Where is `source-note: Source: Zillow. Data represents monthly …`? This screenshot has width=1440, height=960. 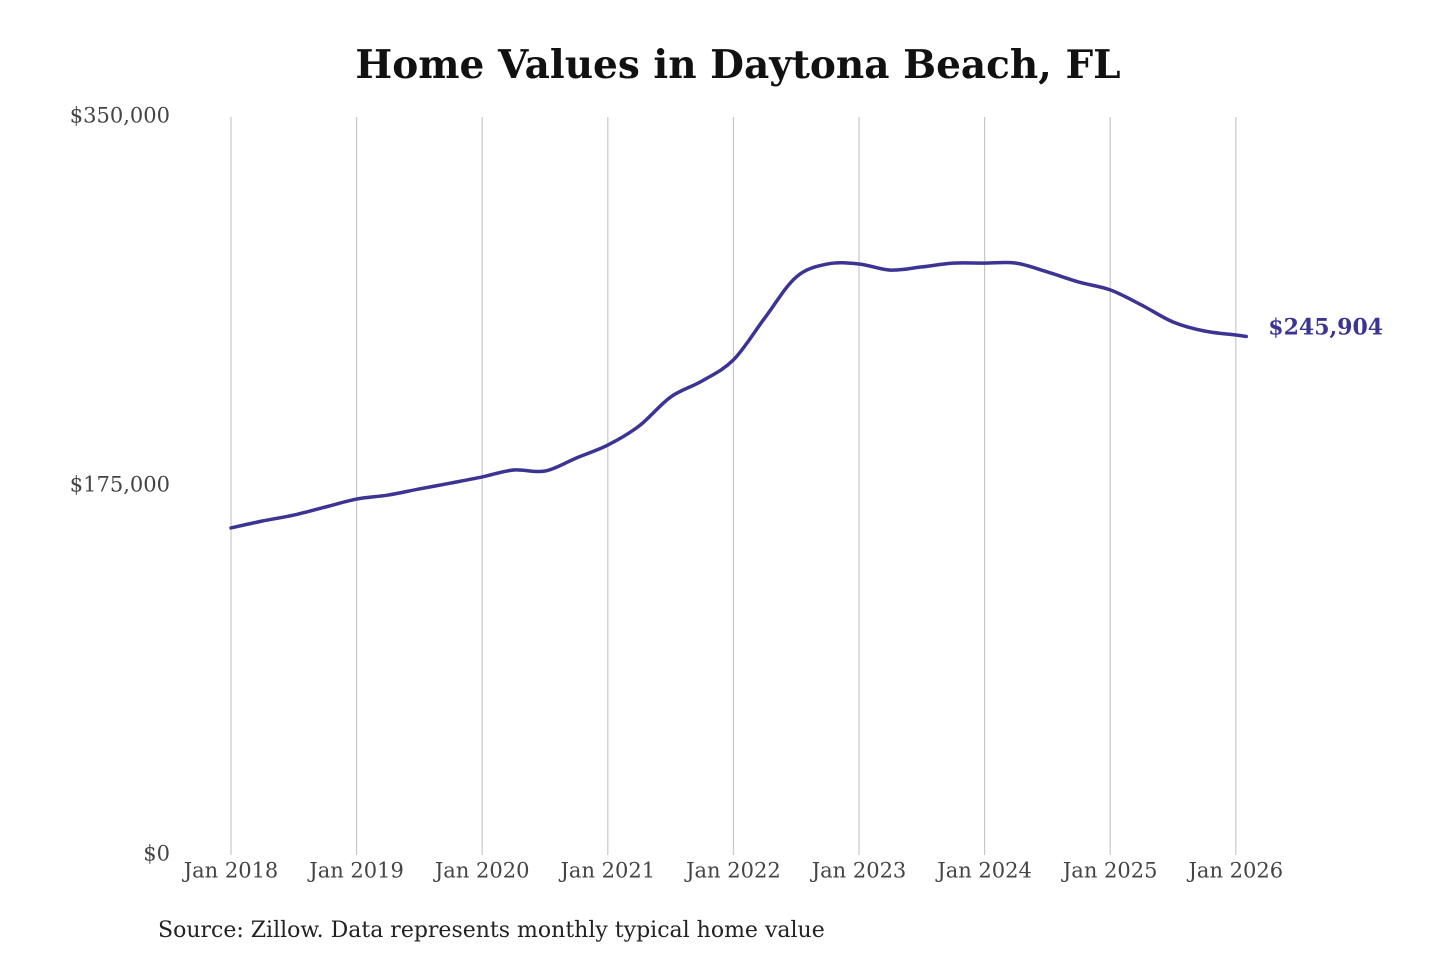 source-note: Source: Zillow. Data represents monthly … is located at coordinates (491, 930).